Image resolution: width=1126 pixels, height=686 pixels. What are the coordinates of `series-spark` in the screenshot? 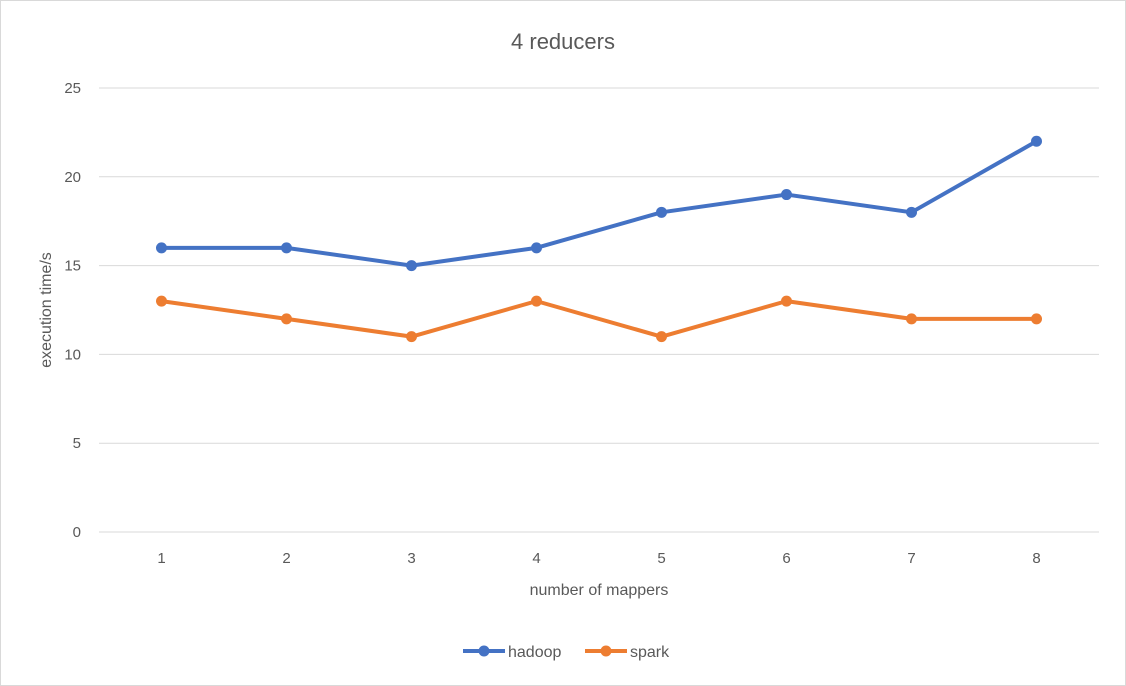 It's located at (599, 319).